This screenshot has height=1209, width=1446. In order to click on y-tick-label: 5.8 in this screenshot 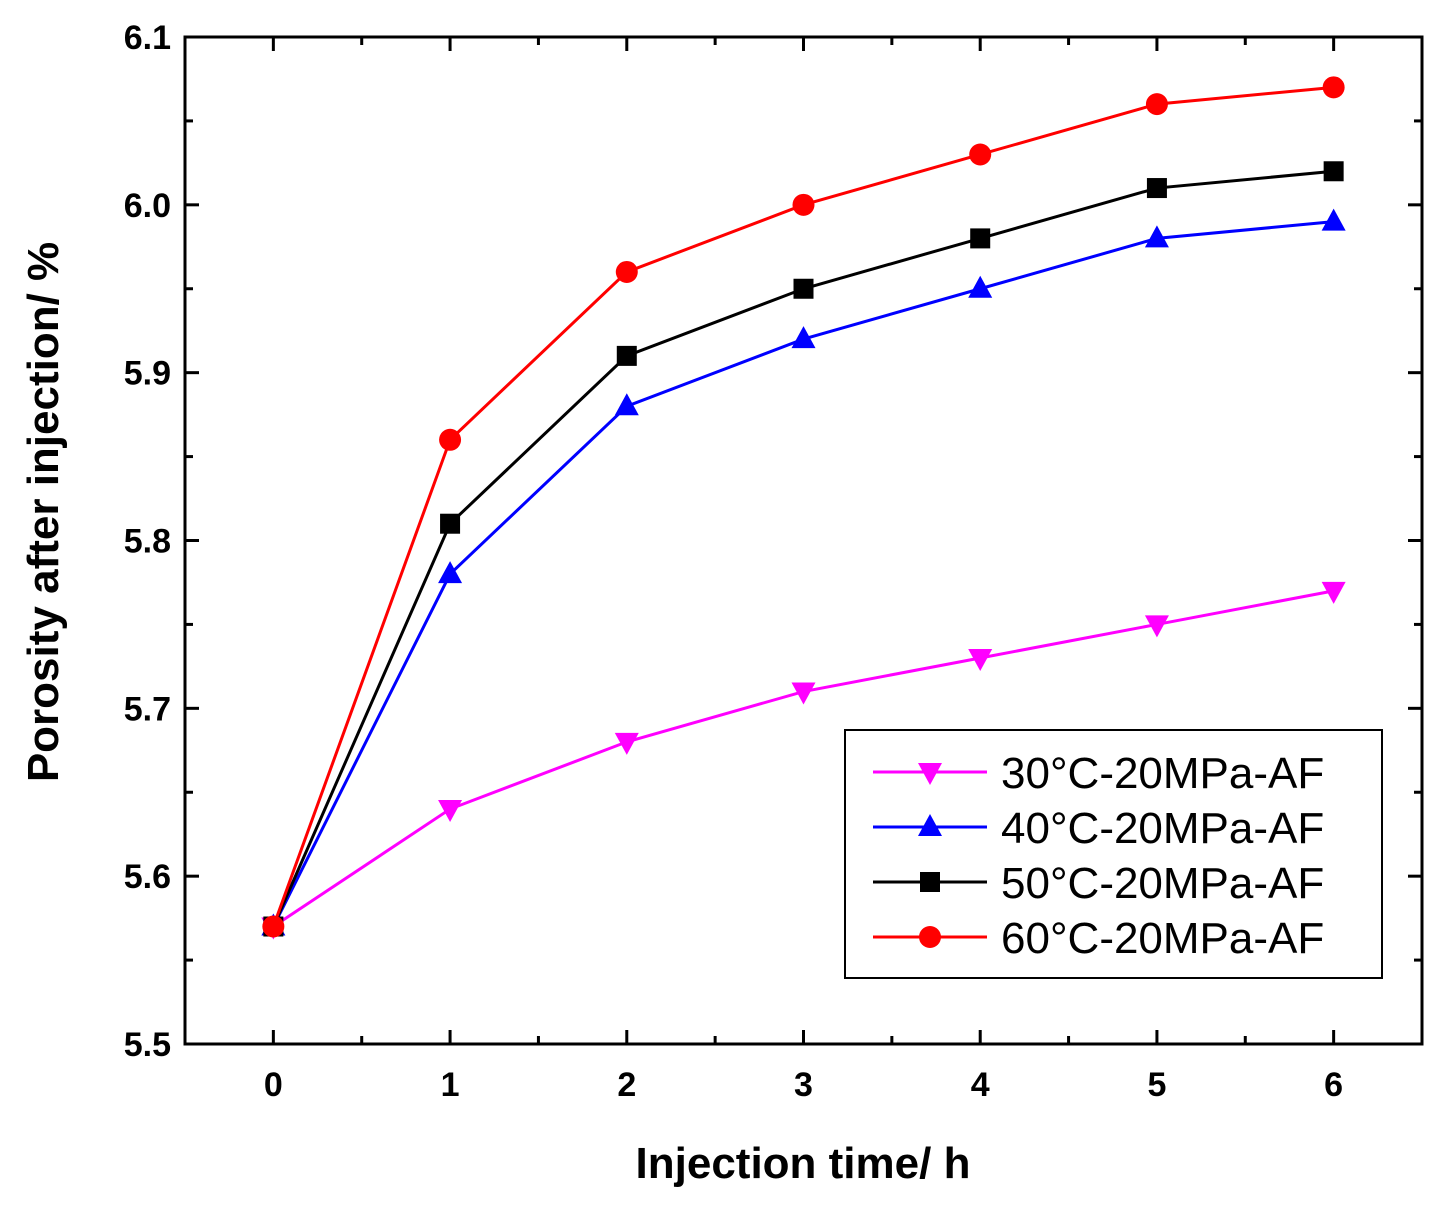, I will do `click(147, 542)`.